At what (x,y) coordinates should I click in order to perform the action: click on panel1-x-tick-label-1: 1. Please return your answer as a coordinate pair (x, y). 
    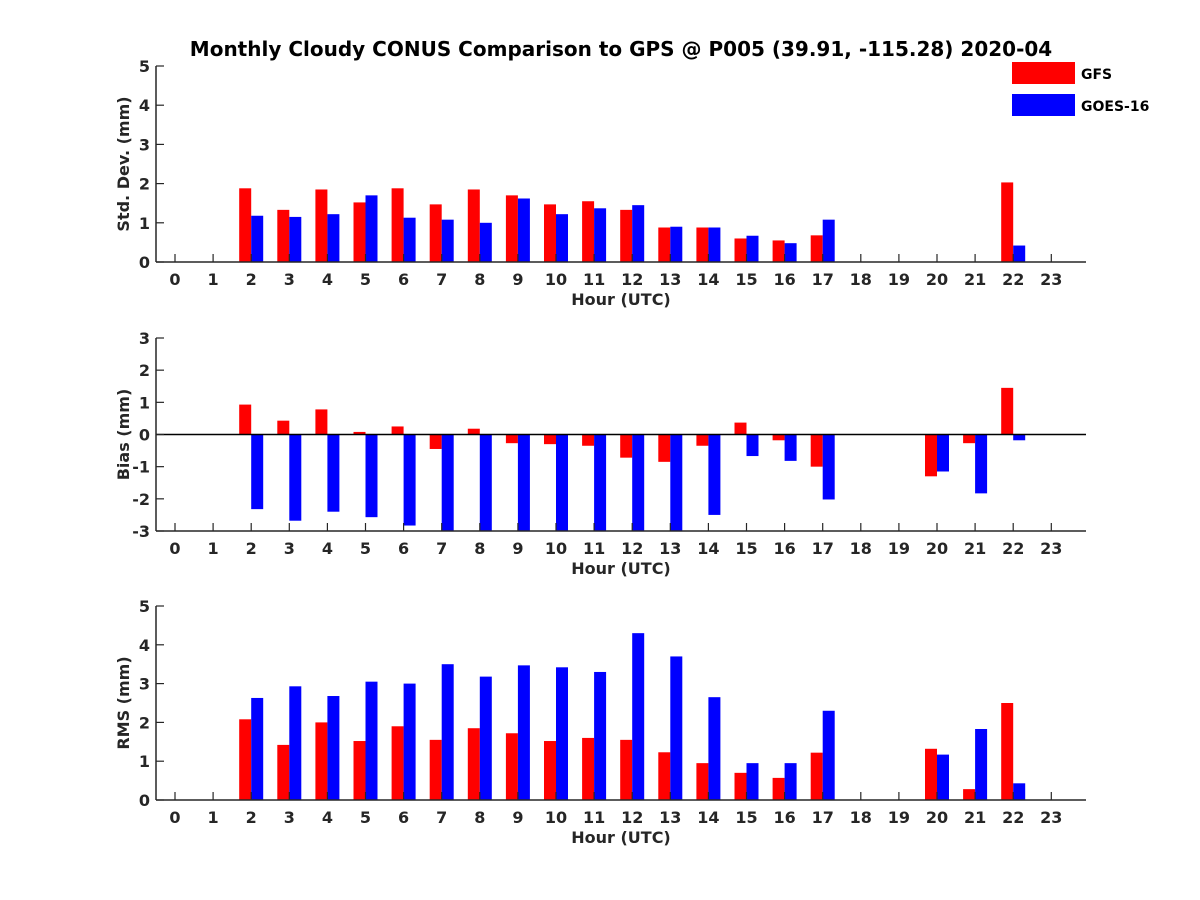
    Looking at the image, I should click on (213, 548).